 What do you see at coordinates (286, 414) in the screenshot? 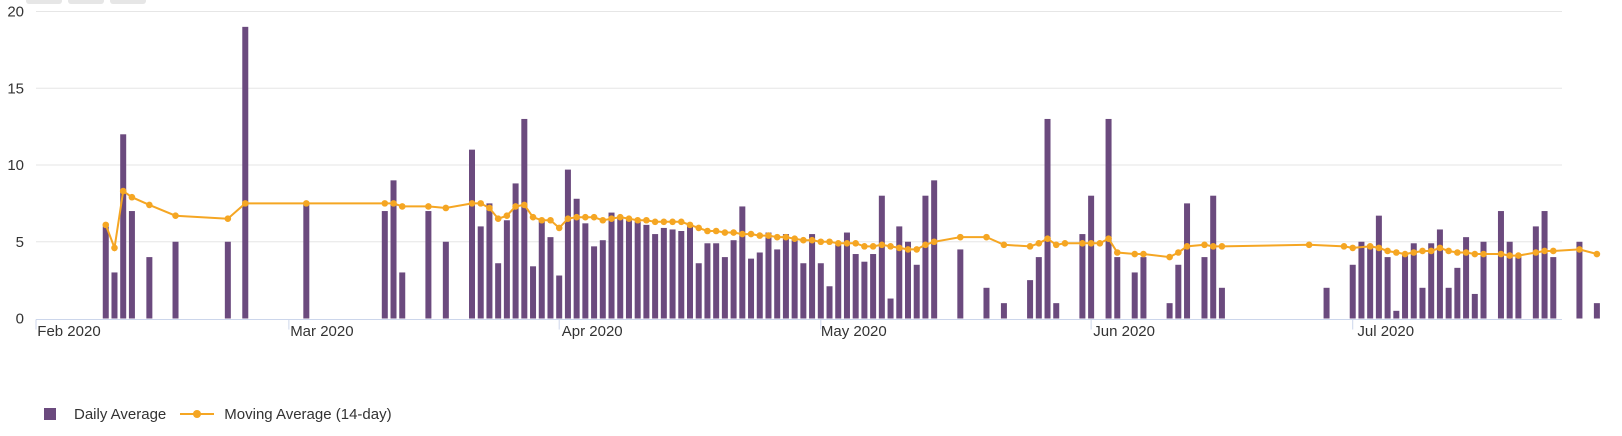
I see `legend-item-moving-average: Moving Average (14-day)` at bounding box center [286, 414].